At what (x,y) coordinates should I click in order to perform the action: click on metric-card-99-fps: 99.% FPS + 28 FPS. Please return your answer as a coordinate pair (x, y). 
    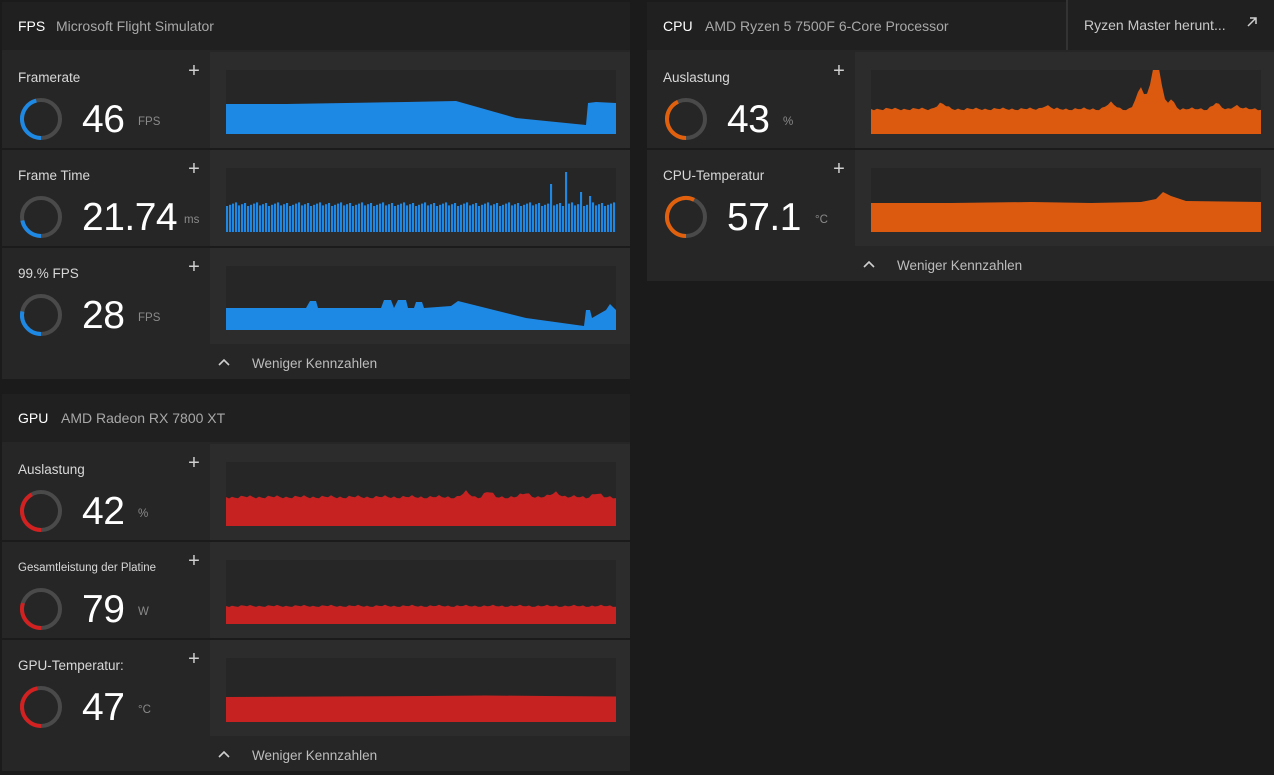
    Looking at the image, I should click on (106, 296).